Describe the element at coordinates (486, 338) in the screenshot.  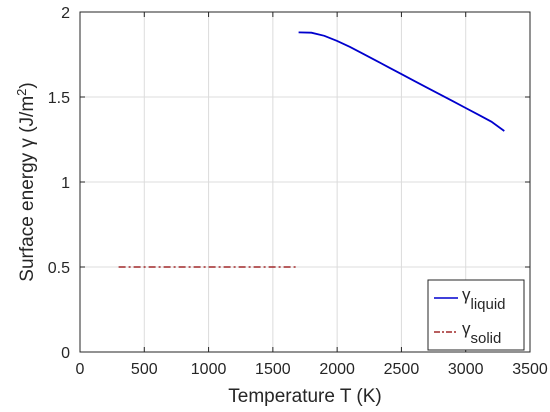
I see `legend-subscript: solid` at that location.